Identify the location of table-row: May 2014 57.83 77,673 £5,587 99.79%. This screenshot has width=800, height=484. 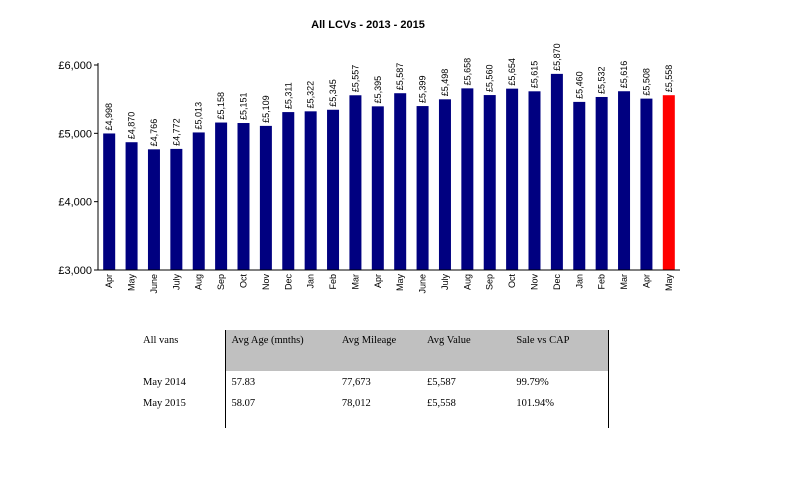
(373, 382).